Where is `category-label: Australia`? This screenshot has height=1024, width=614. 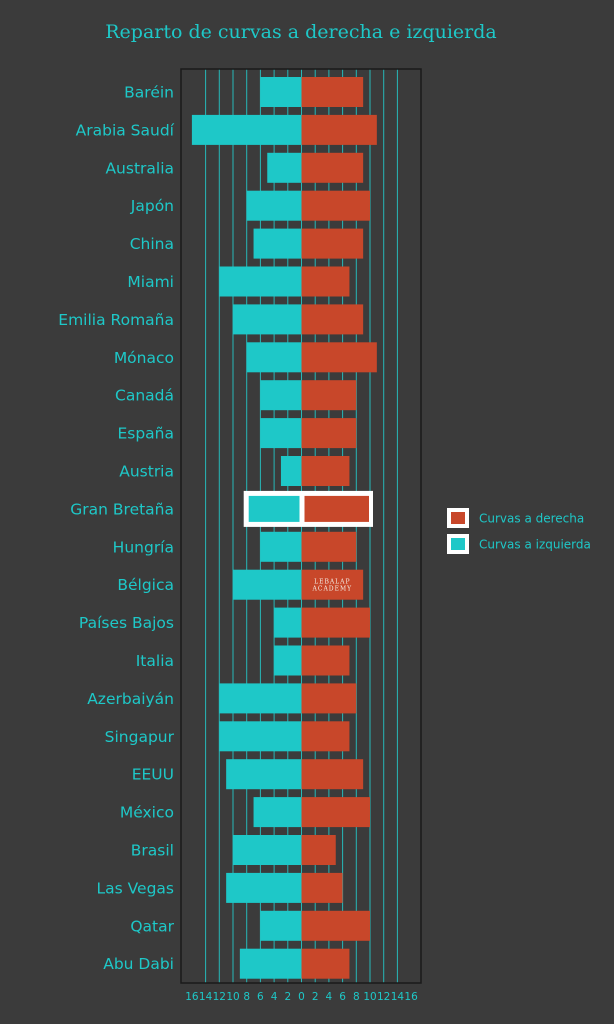
category-label: Australia is located at coordinates (139, 168).